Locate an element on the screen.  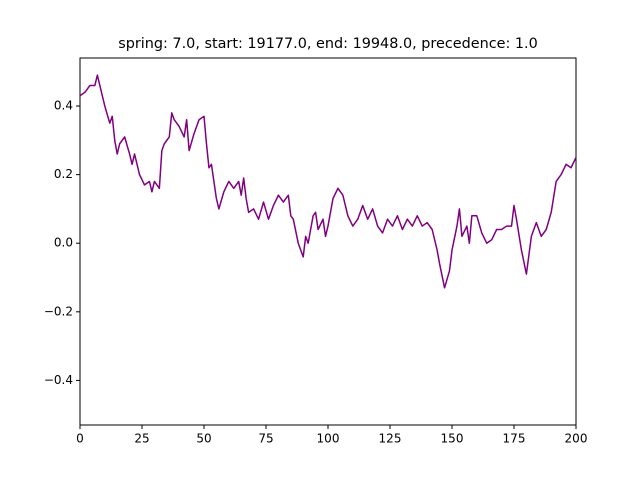
x-tick-label: 100 is located at coordinates (328, 439).